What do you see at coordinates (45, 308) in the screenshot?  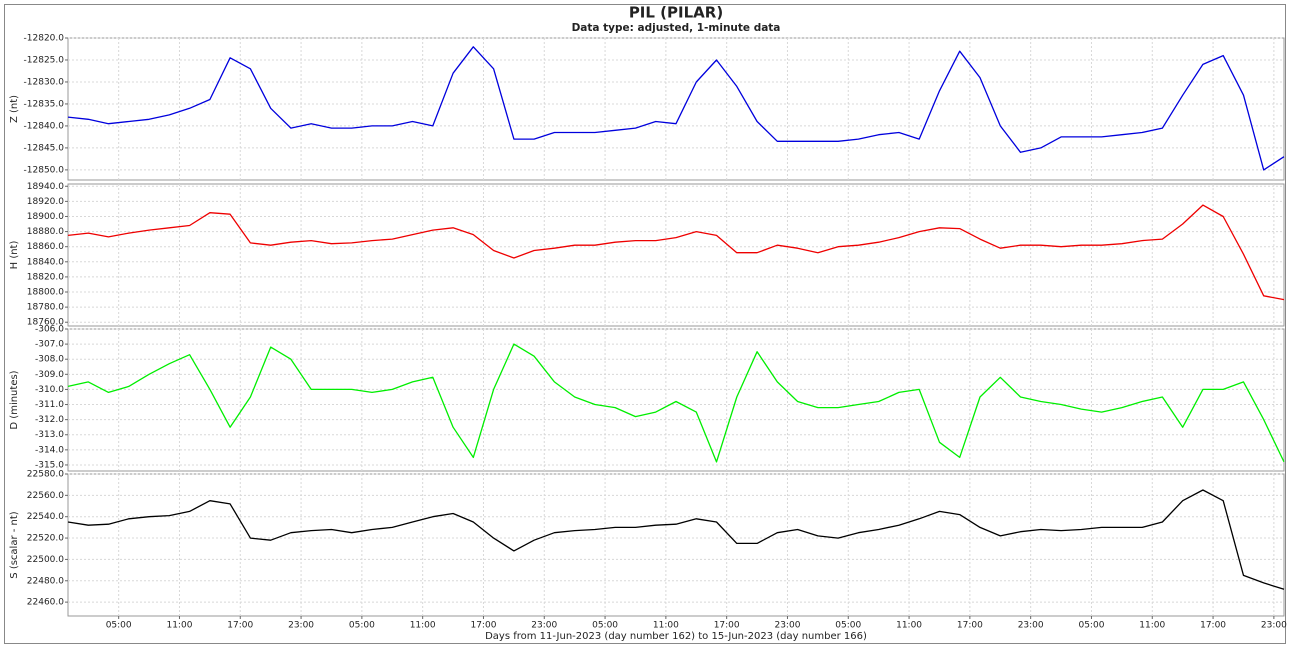 I see `y-tick-label: 18780.0` at bounding box center [45, 308].